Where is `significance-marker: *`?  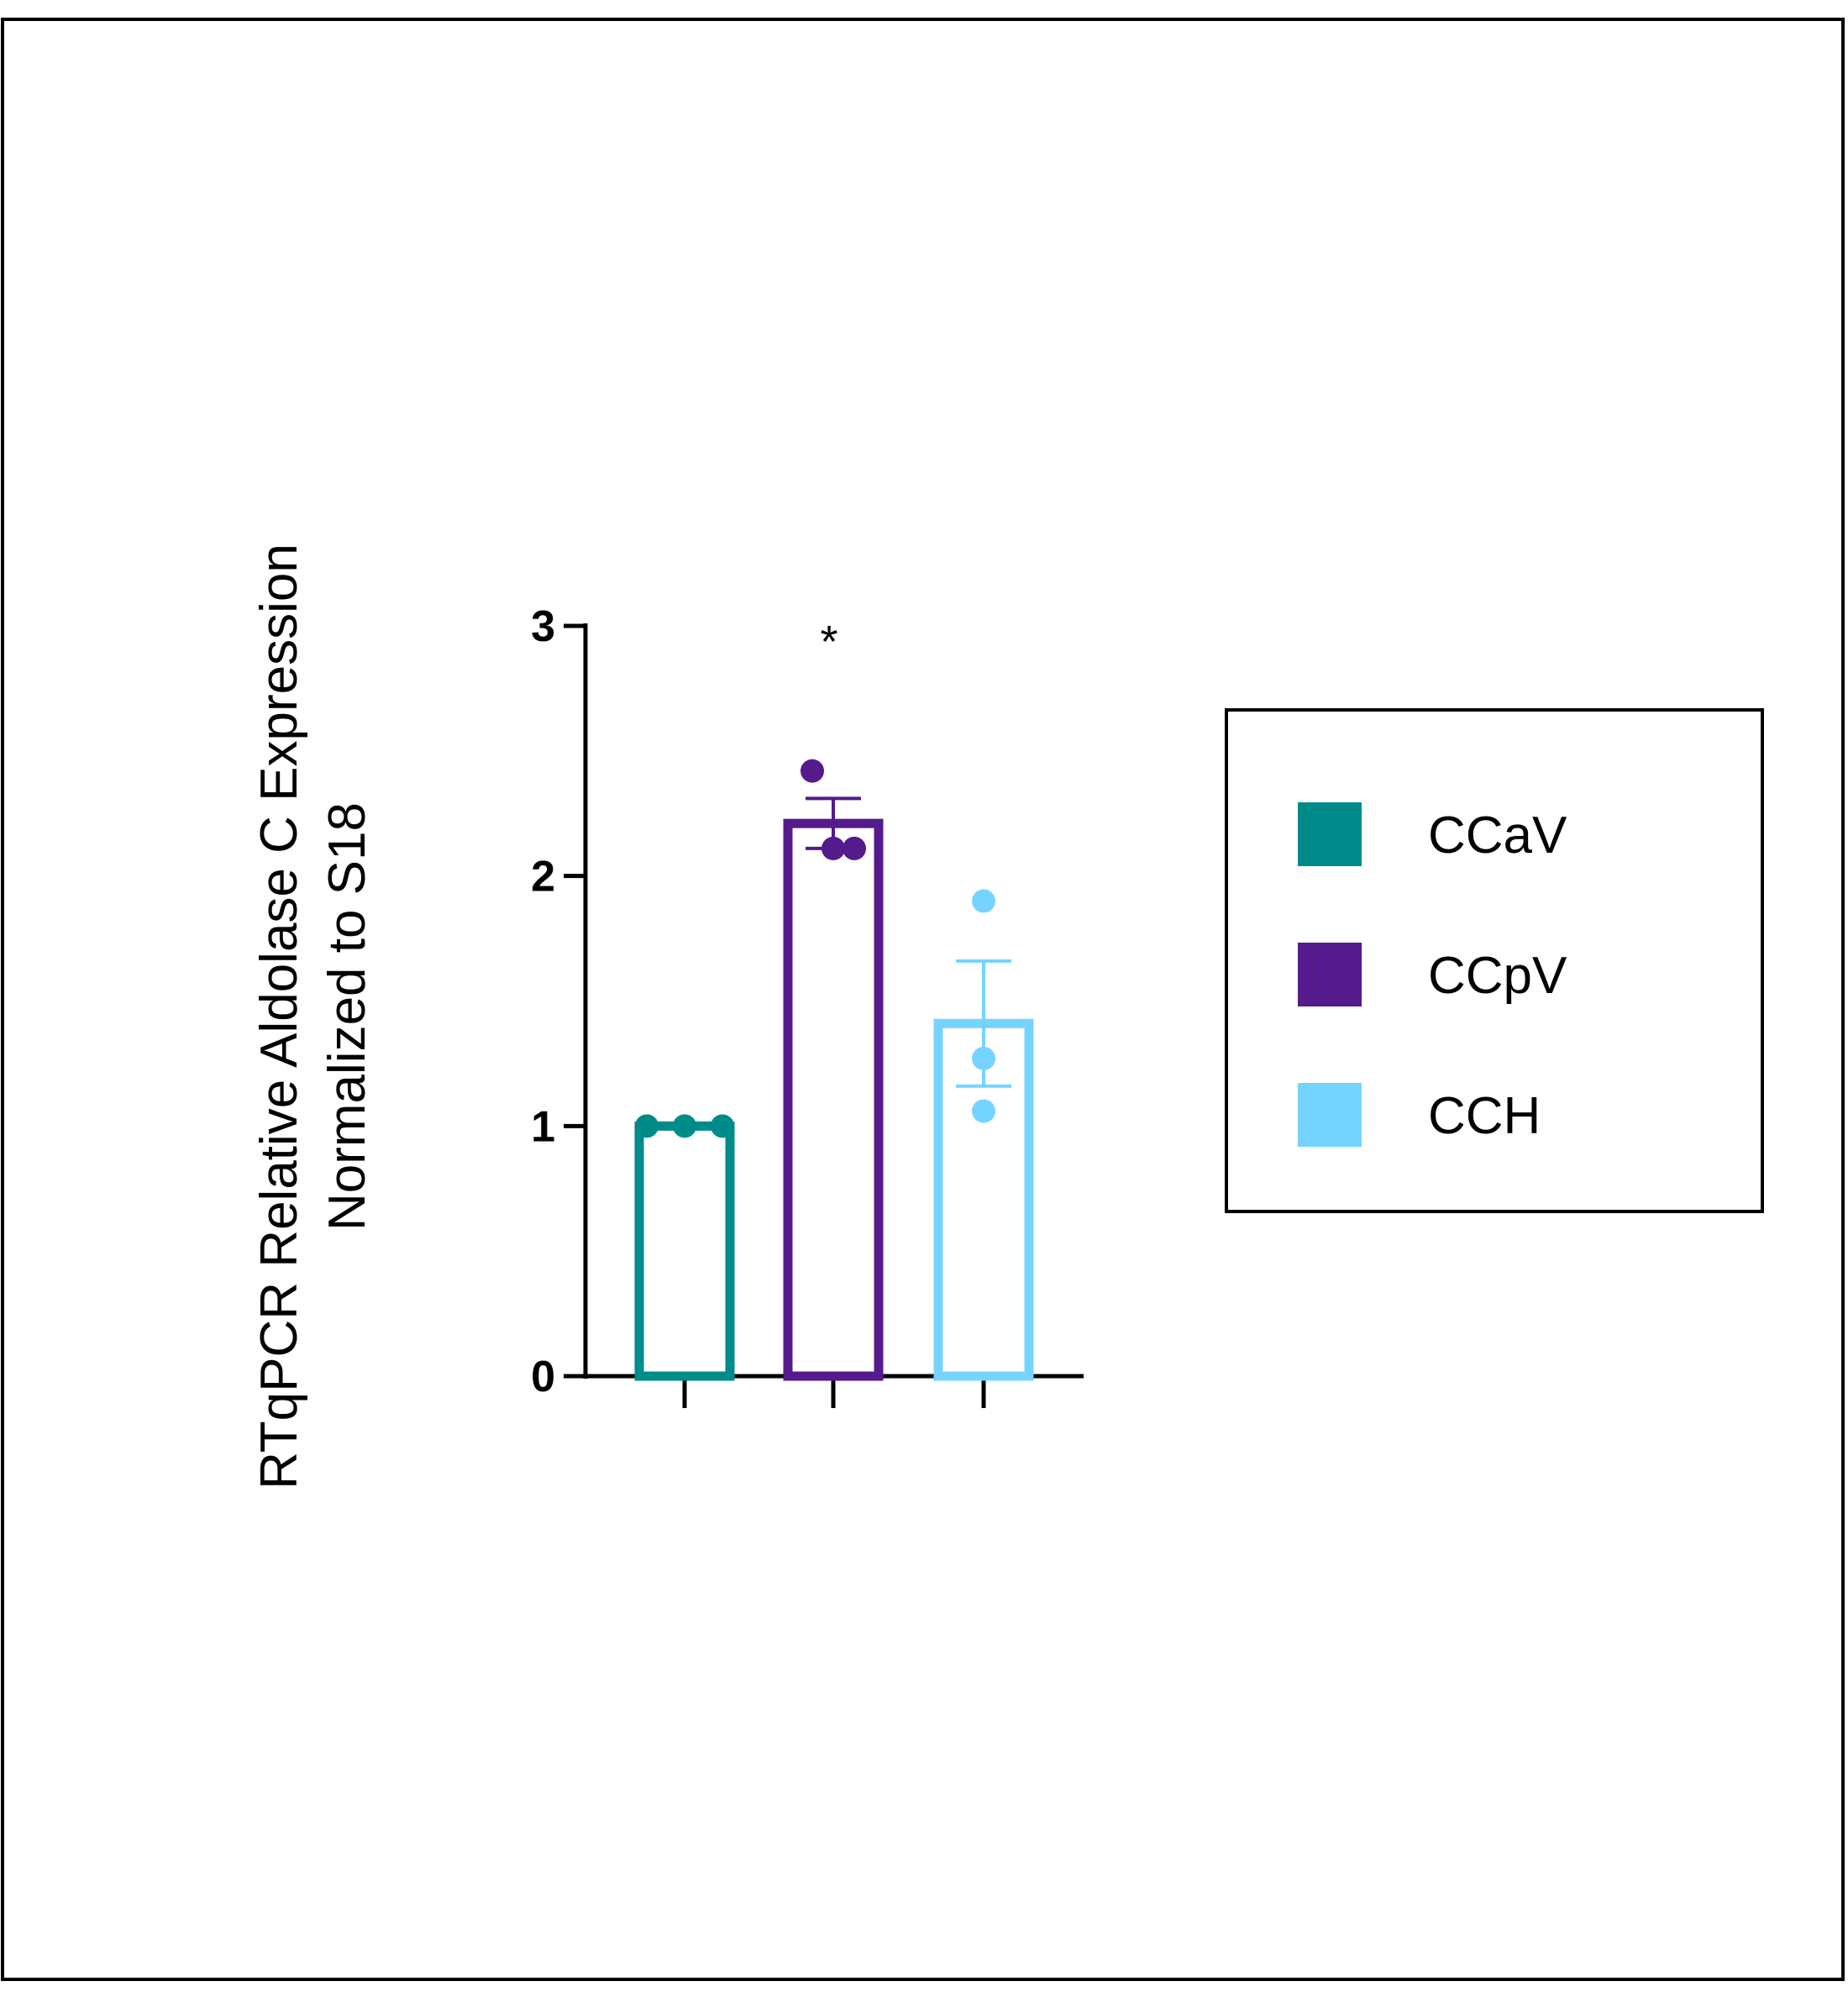
significance-marker: * is located at coordinates (828, 642).